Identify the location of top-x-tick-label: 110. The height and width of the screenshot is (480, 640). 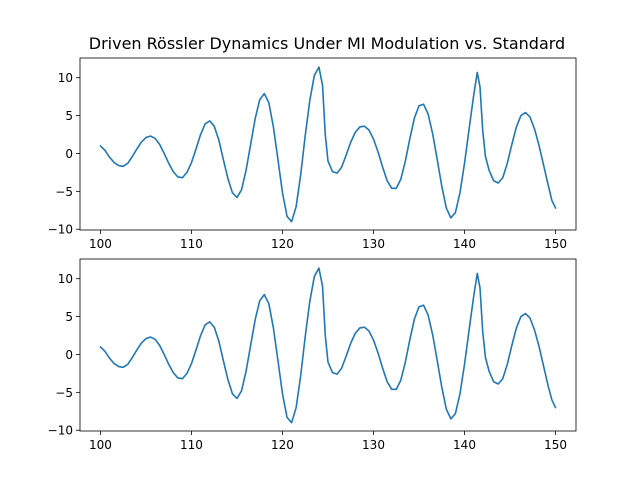
(191, 244).